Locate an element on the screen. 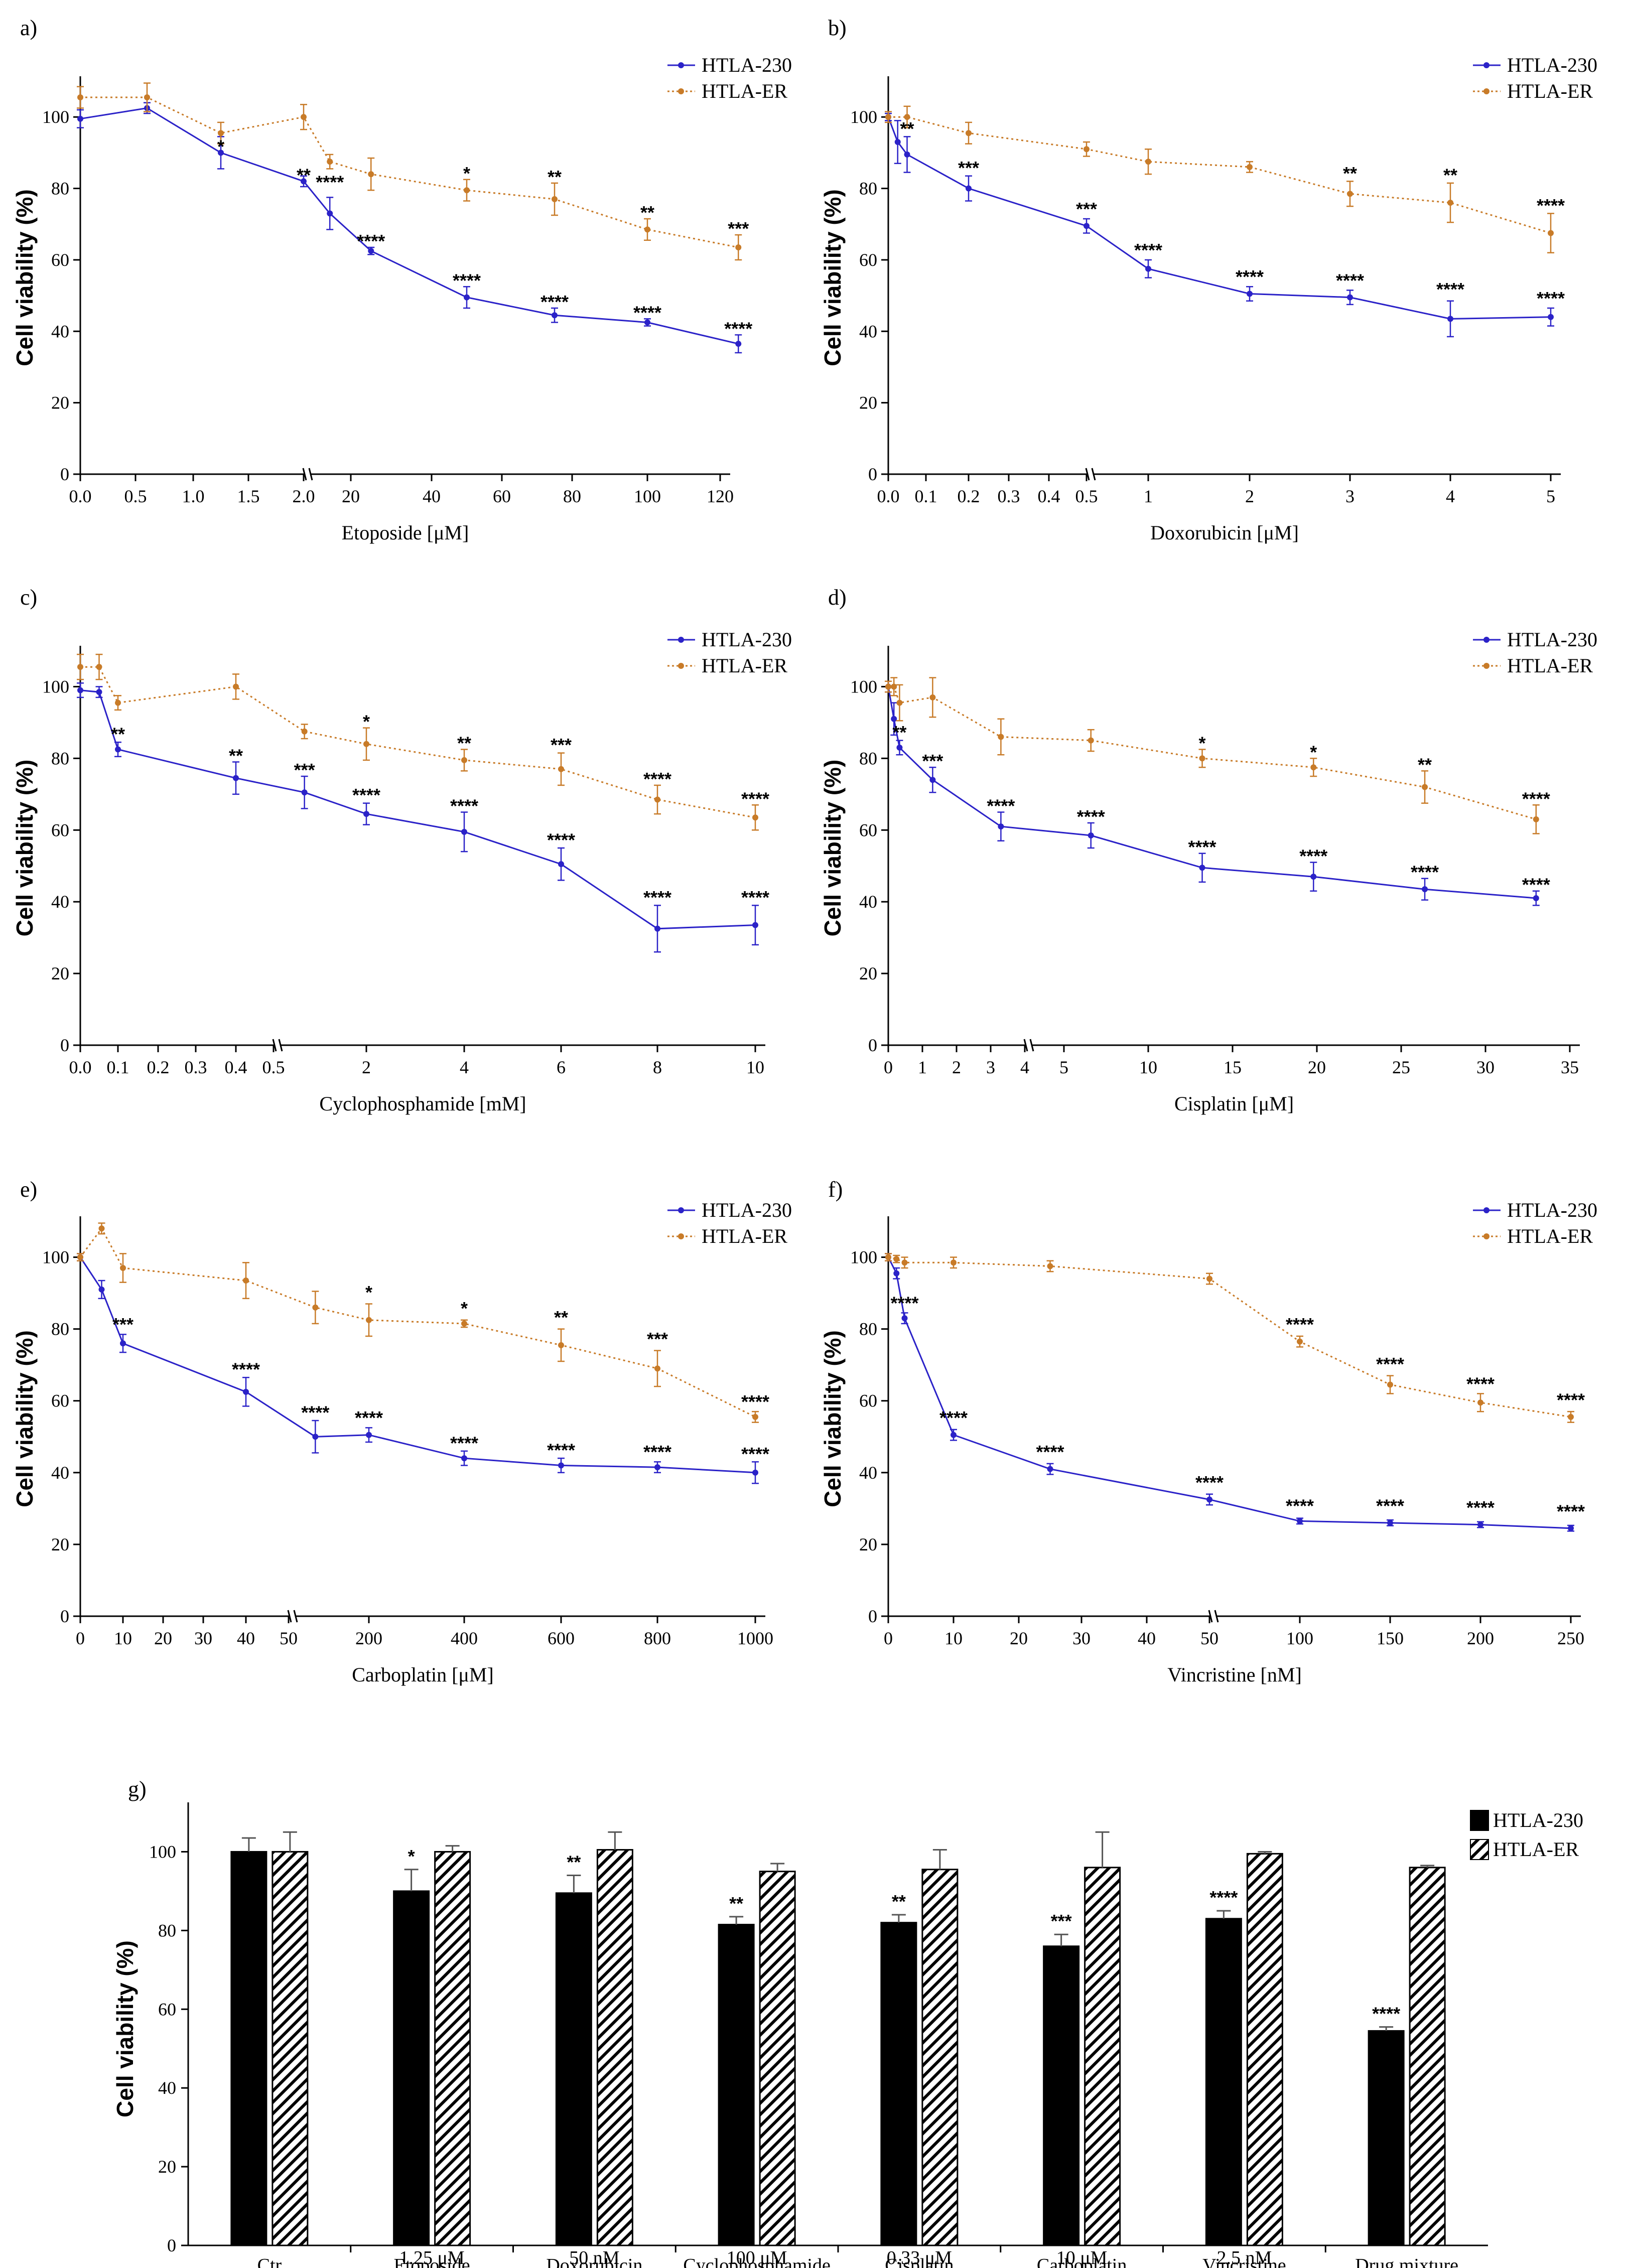 The image size is (1625, 2268). x-tick-label: 800 is located at coordinates (658, 1638).